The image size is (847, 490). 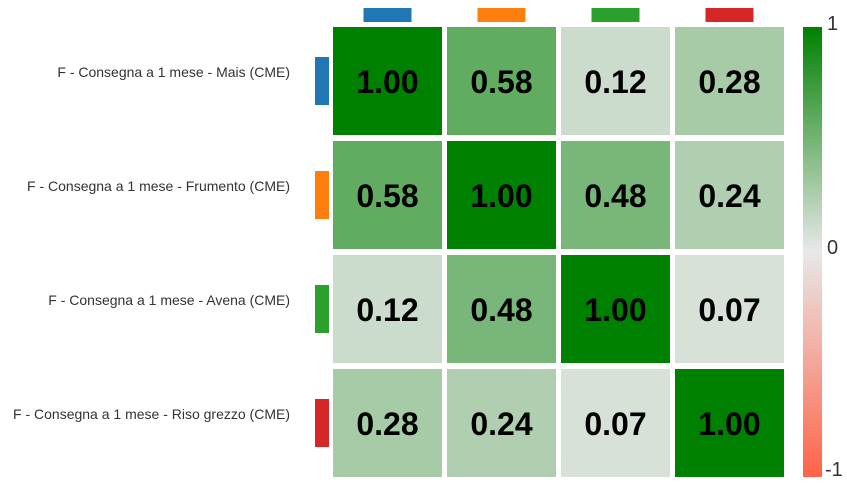 I want to click on heatmap-cell-r0-c3, so click(x=729, y=81).